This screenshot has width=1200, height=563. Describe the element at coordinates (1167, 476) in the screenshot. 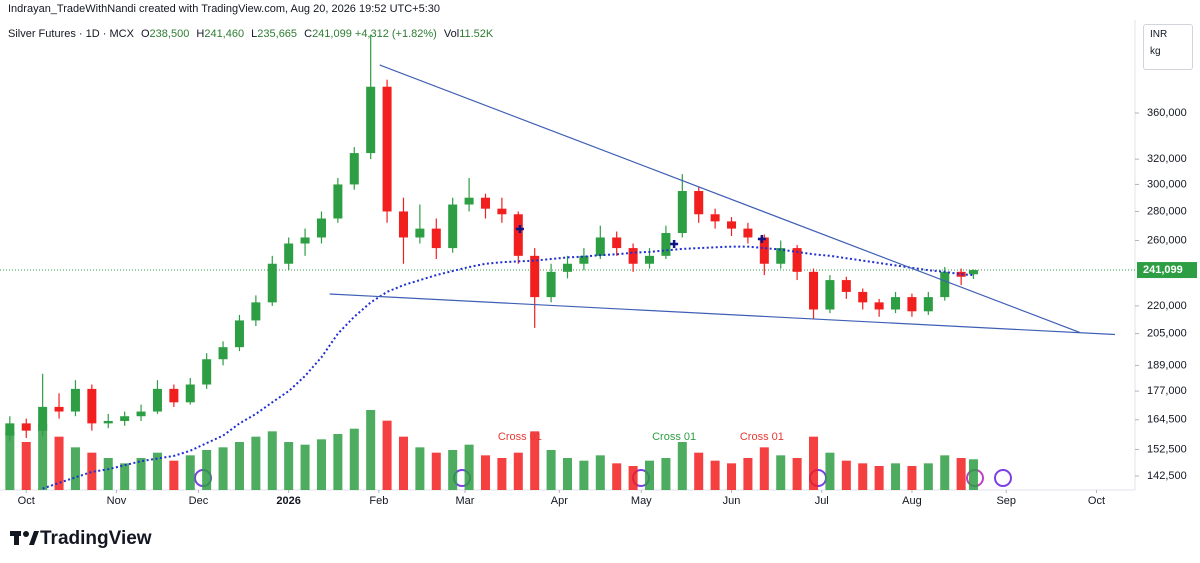

I see `y-tick-label: 142,500` at that location.